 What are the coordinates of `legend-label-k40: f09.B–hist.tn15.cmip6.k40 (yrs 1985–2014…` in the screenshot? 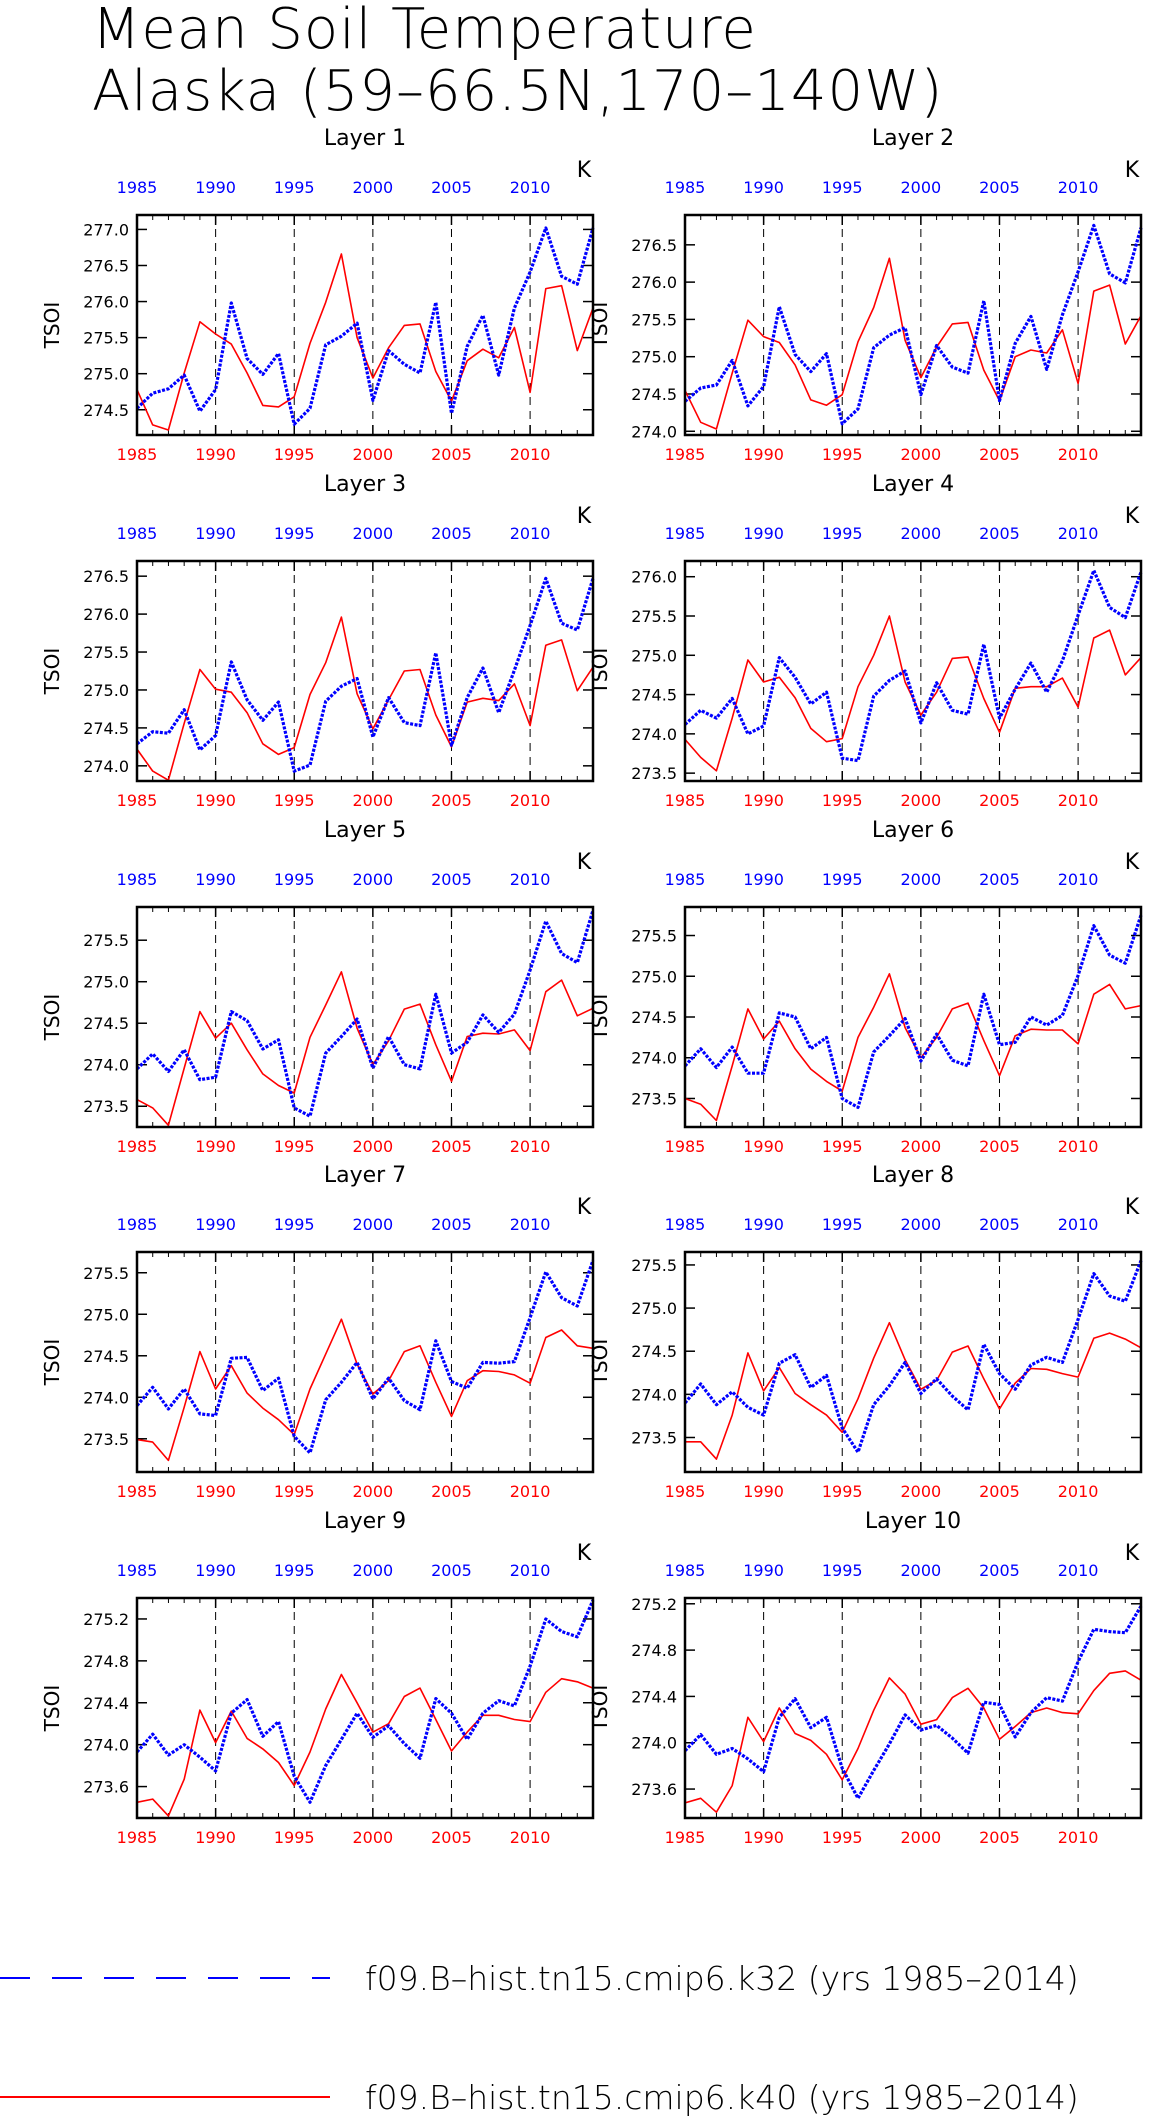 It's located at (722, 2097).